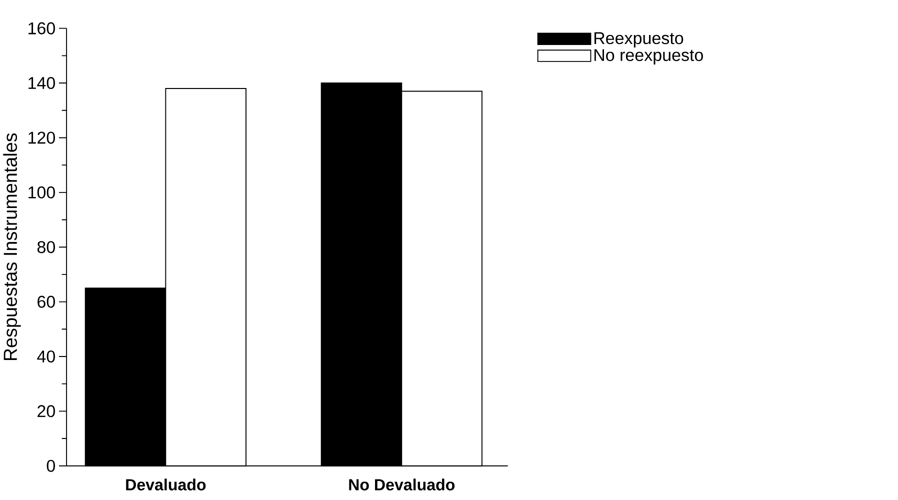  Describe the element at coordinates (46, 411) in the screenshot. I see `y-tick-label: 20` at that location.